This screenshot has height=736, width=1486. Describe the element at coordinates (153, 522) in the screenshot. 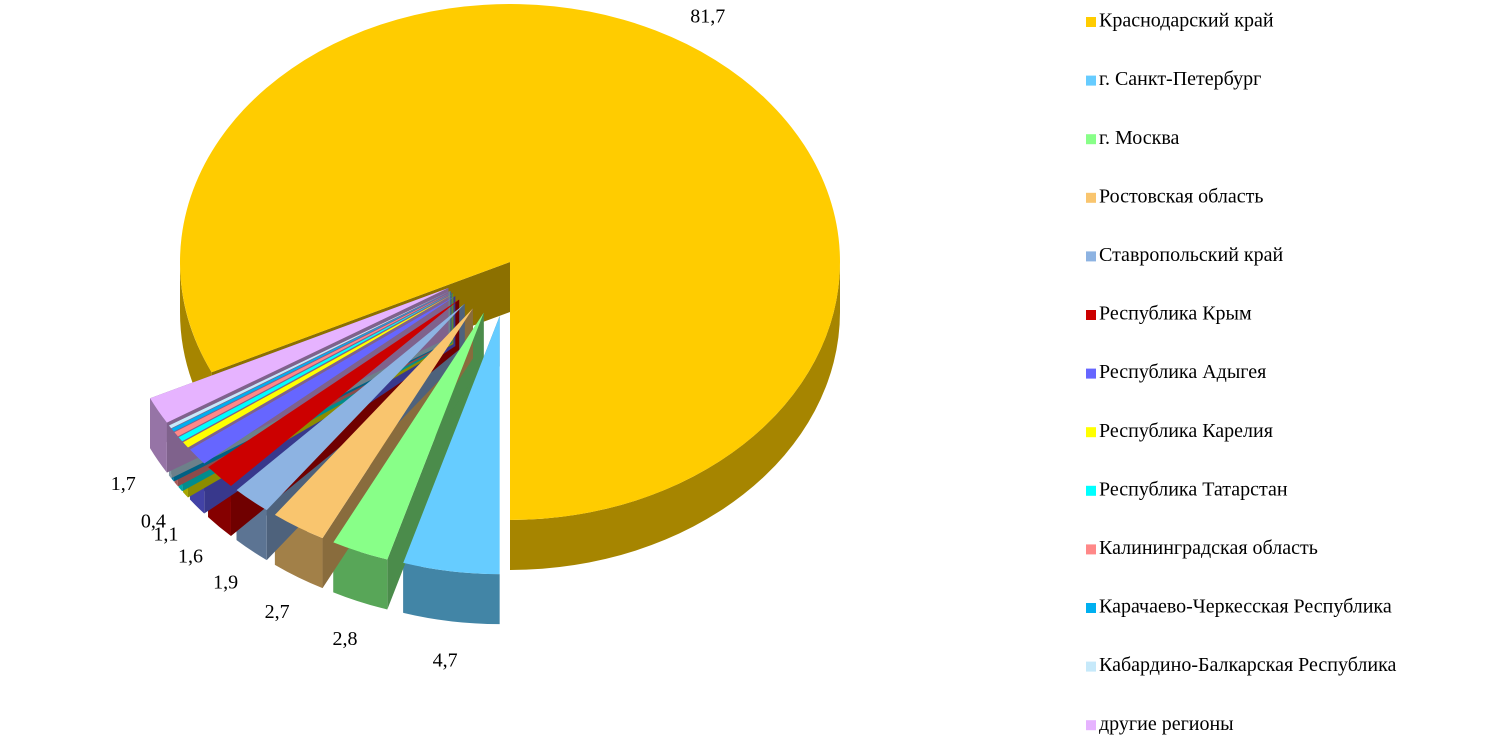

I see `data-label: 0,4` at that location.